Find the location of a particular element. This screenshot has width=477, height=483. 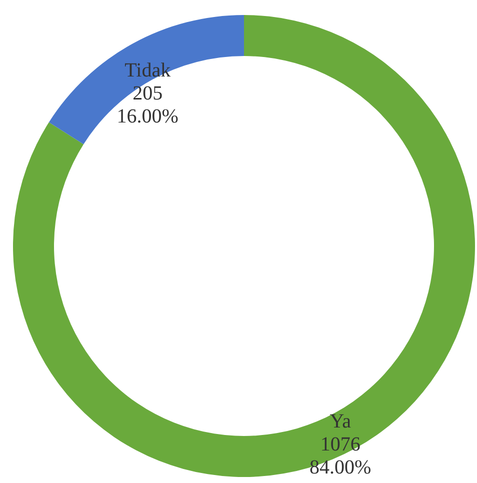

data-label: 1076 84.00% is located at coordinates (341, 455).